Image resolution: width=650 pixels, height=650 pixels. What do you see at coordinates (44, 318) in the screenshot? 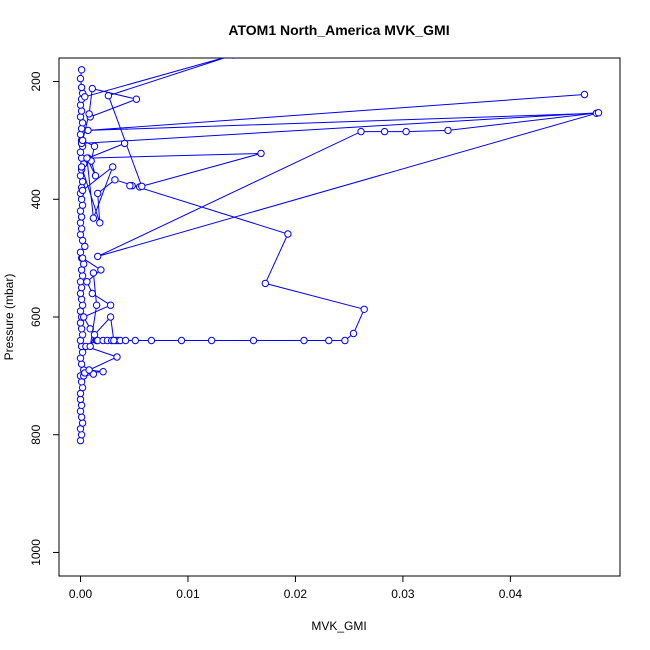
I see `y-axis: 200 400 600 800 1000` at bounding box center [44, 318].